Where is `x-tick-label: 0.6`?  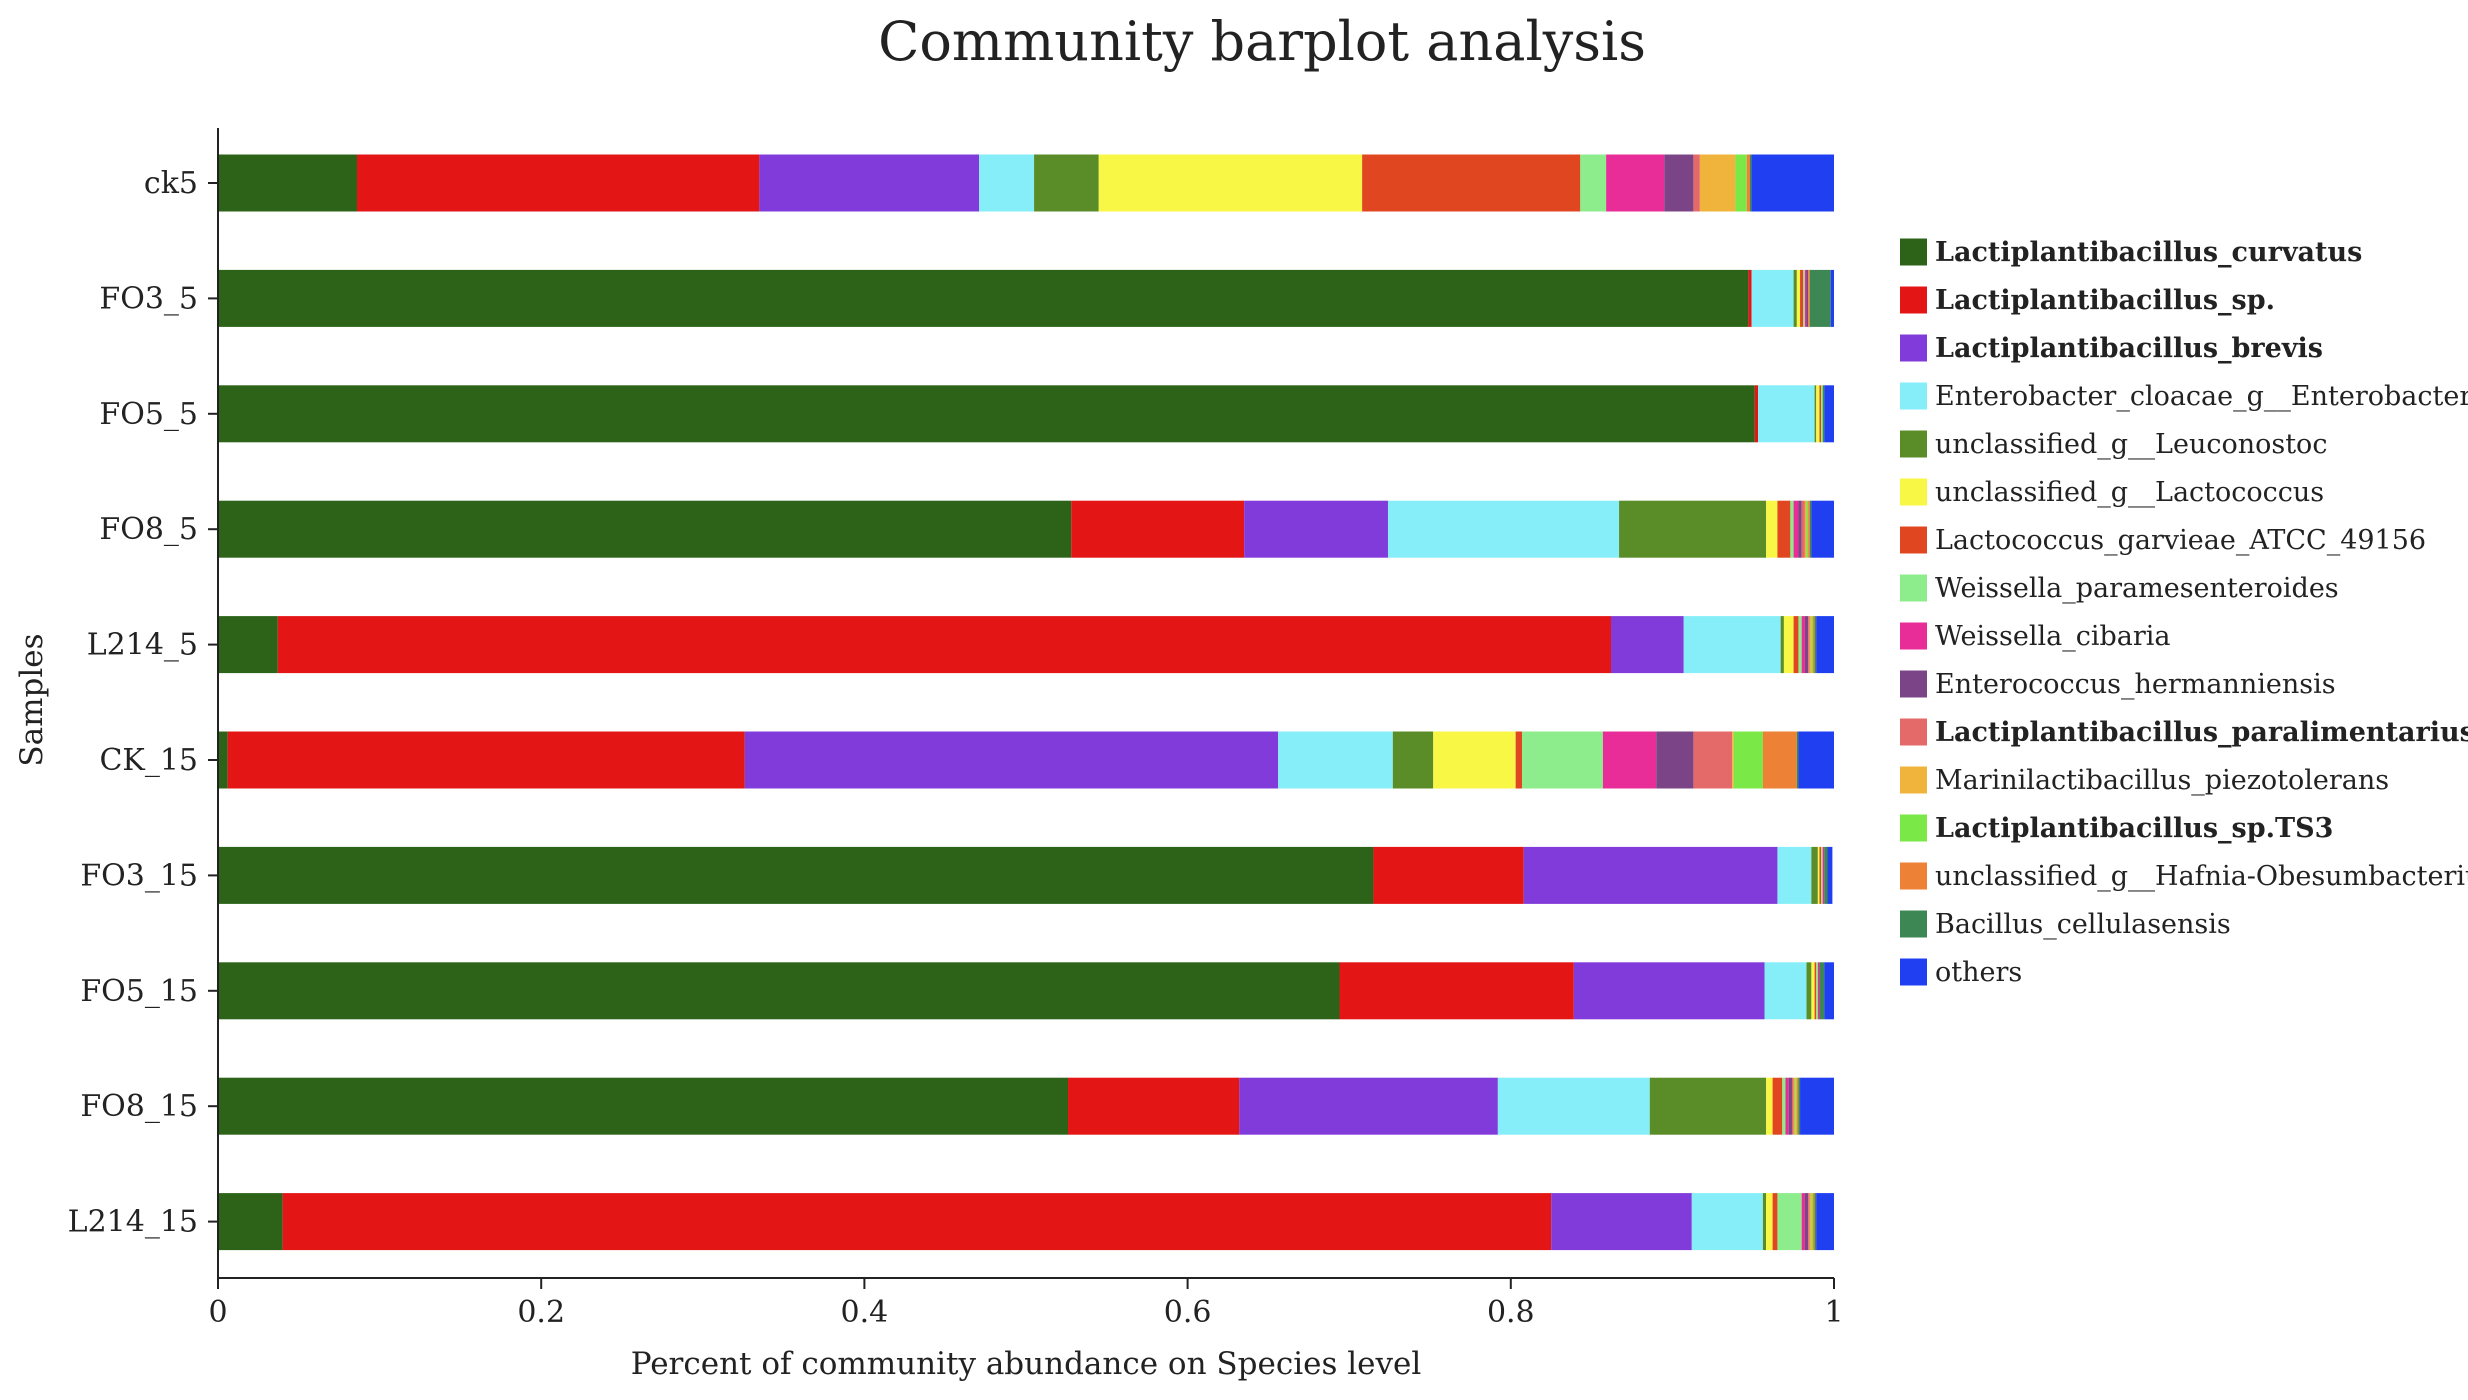
x-tick-label: 0.6 is located at coordinates (1188, 1312).